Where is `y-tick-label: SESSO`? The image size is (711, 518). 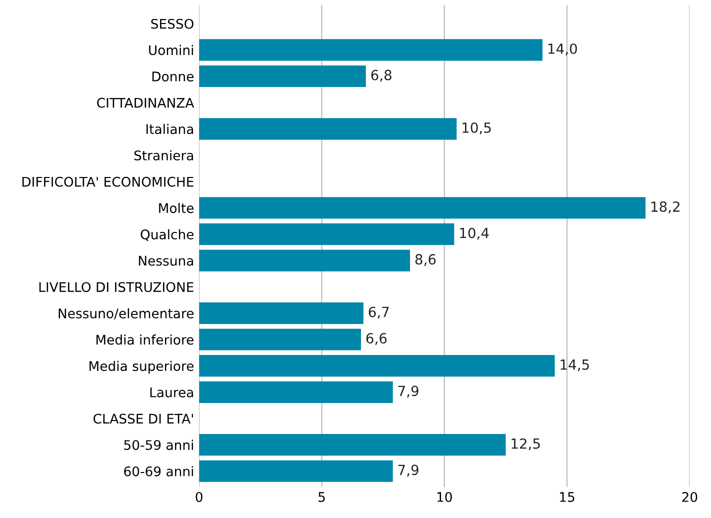 y-tick-label: SESSO is located at coordinates (172, 23).